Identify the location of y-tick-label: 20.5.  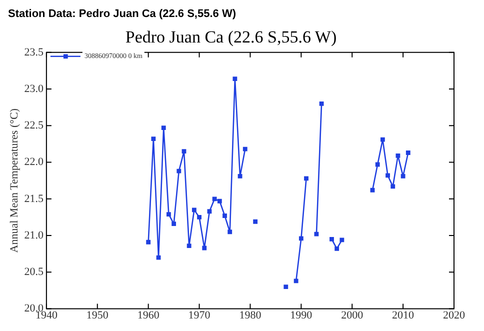
(34, 272).